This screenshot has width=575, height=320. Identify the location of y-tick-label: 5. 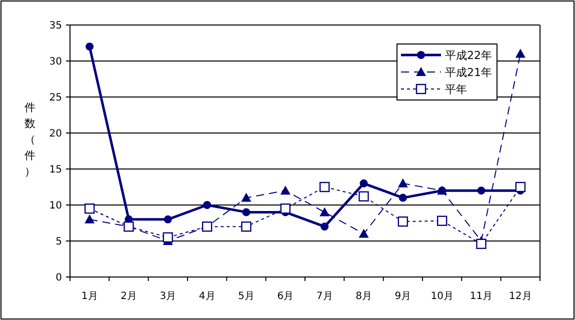
(59, 242).